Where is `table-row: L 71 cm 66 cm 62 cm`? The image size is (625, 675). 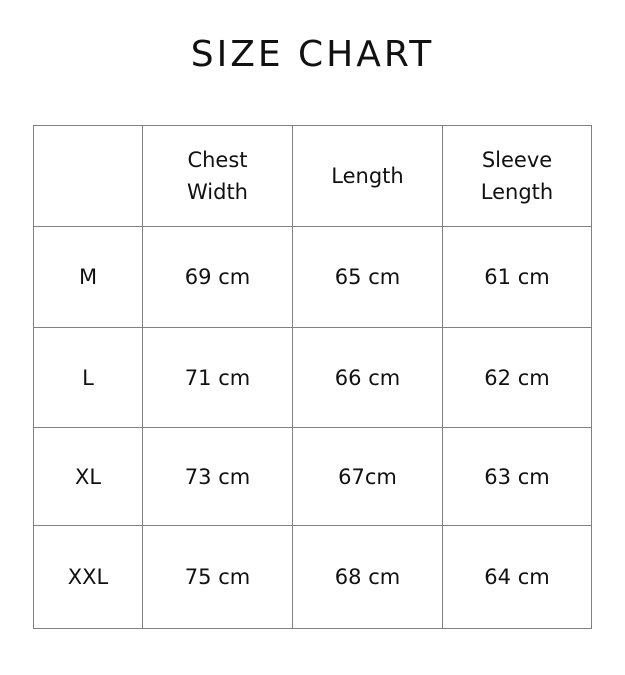 table-row: L 71 cm 66 cm 62 cm is located at coordinates (312, 377).